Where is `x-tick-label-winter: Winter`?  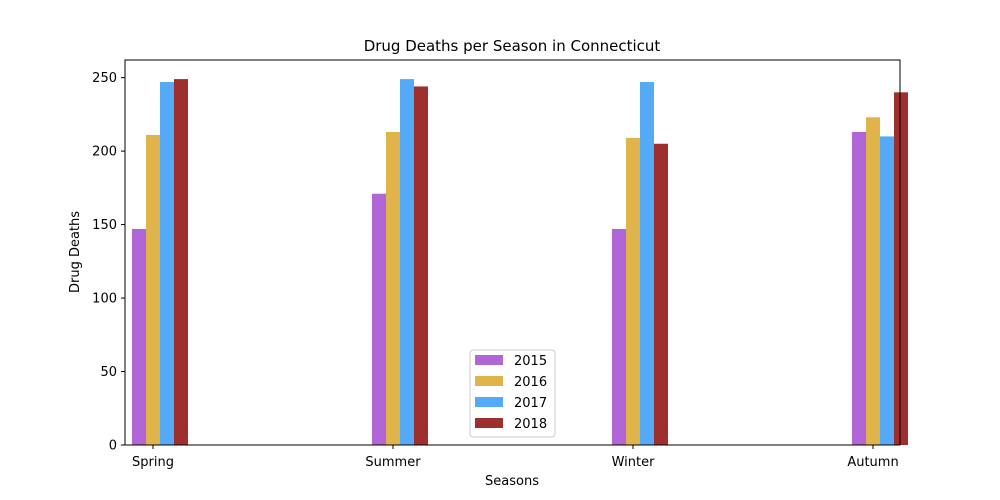 x-tick-label-winter: Winter is located at coordinates (634, 462).